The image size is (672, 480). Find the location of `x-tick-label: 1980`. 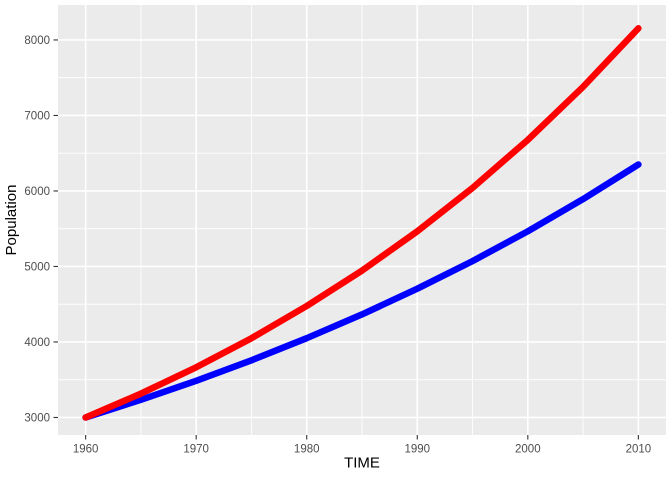

x-tick-label: 1980 is located at coordinates (307, 450).